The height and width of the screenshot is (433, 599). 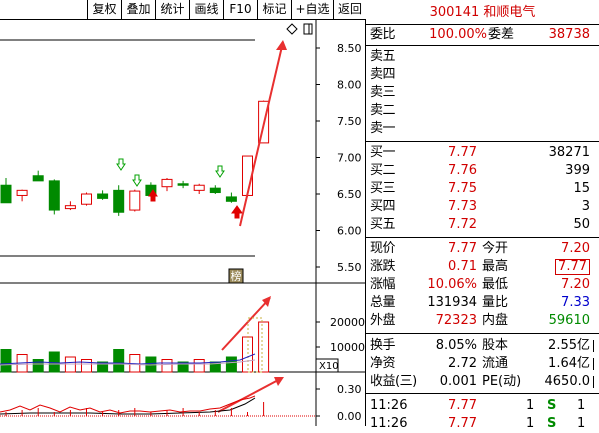 What do you see at coordinates (383, 363) in the screenshot?
I see `net-asset-label: 净资` at bounding box center [383, 363].